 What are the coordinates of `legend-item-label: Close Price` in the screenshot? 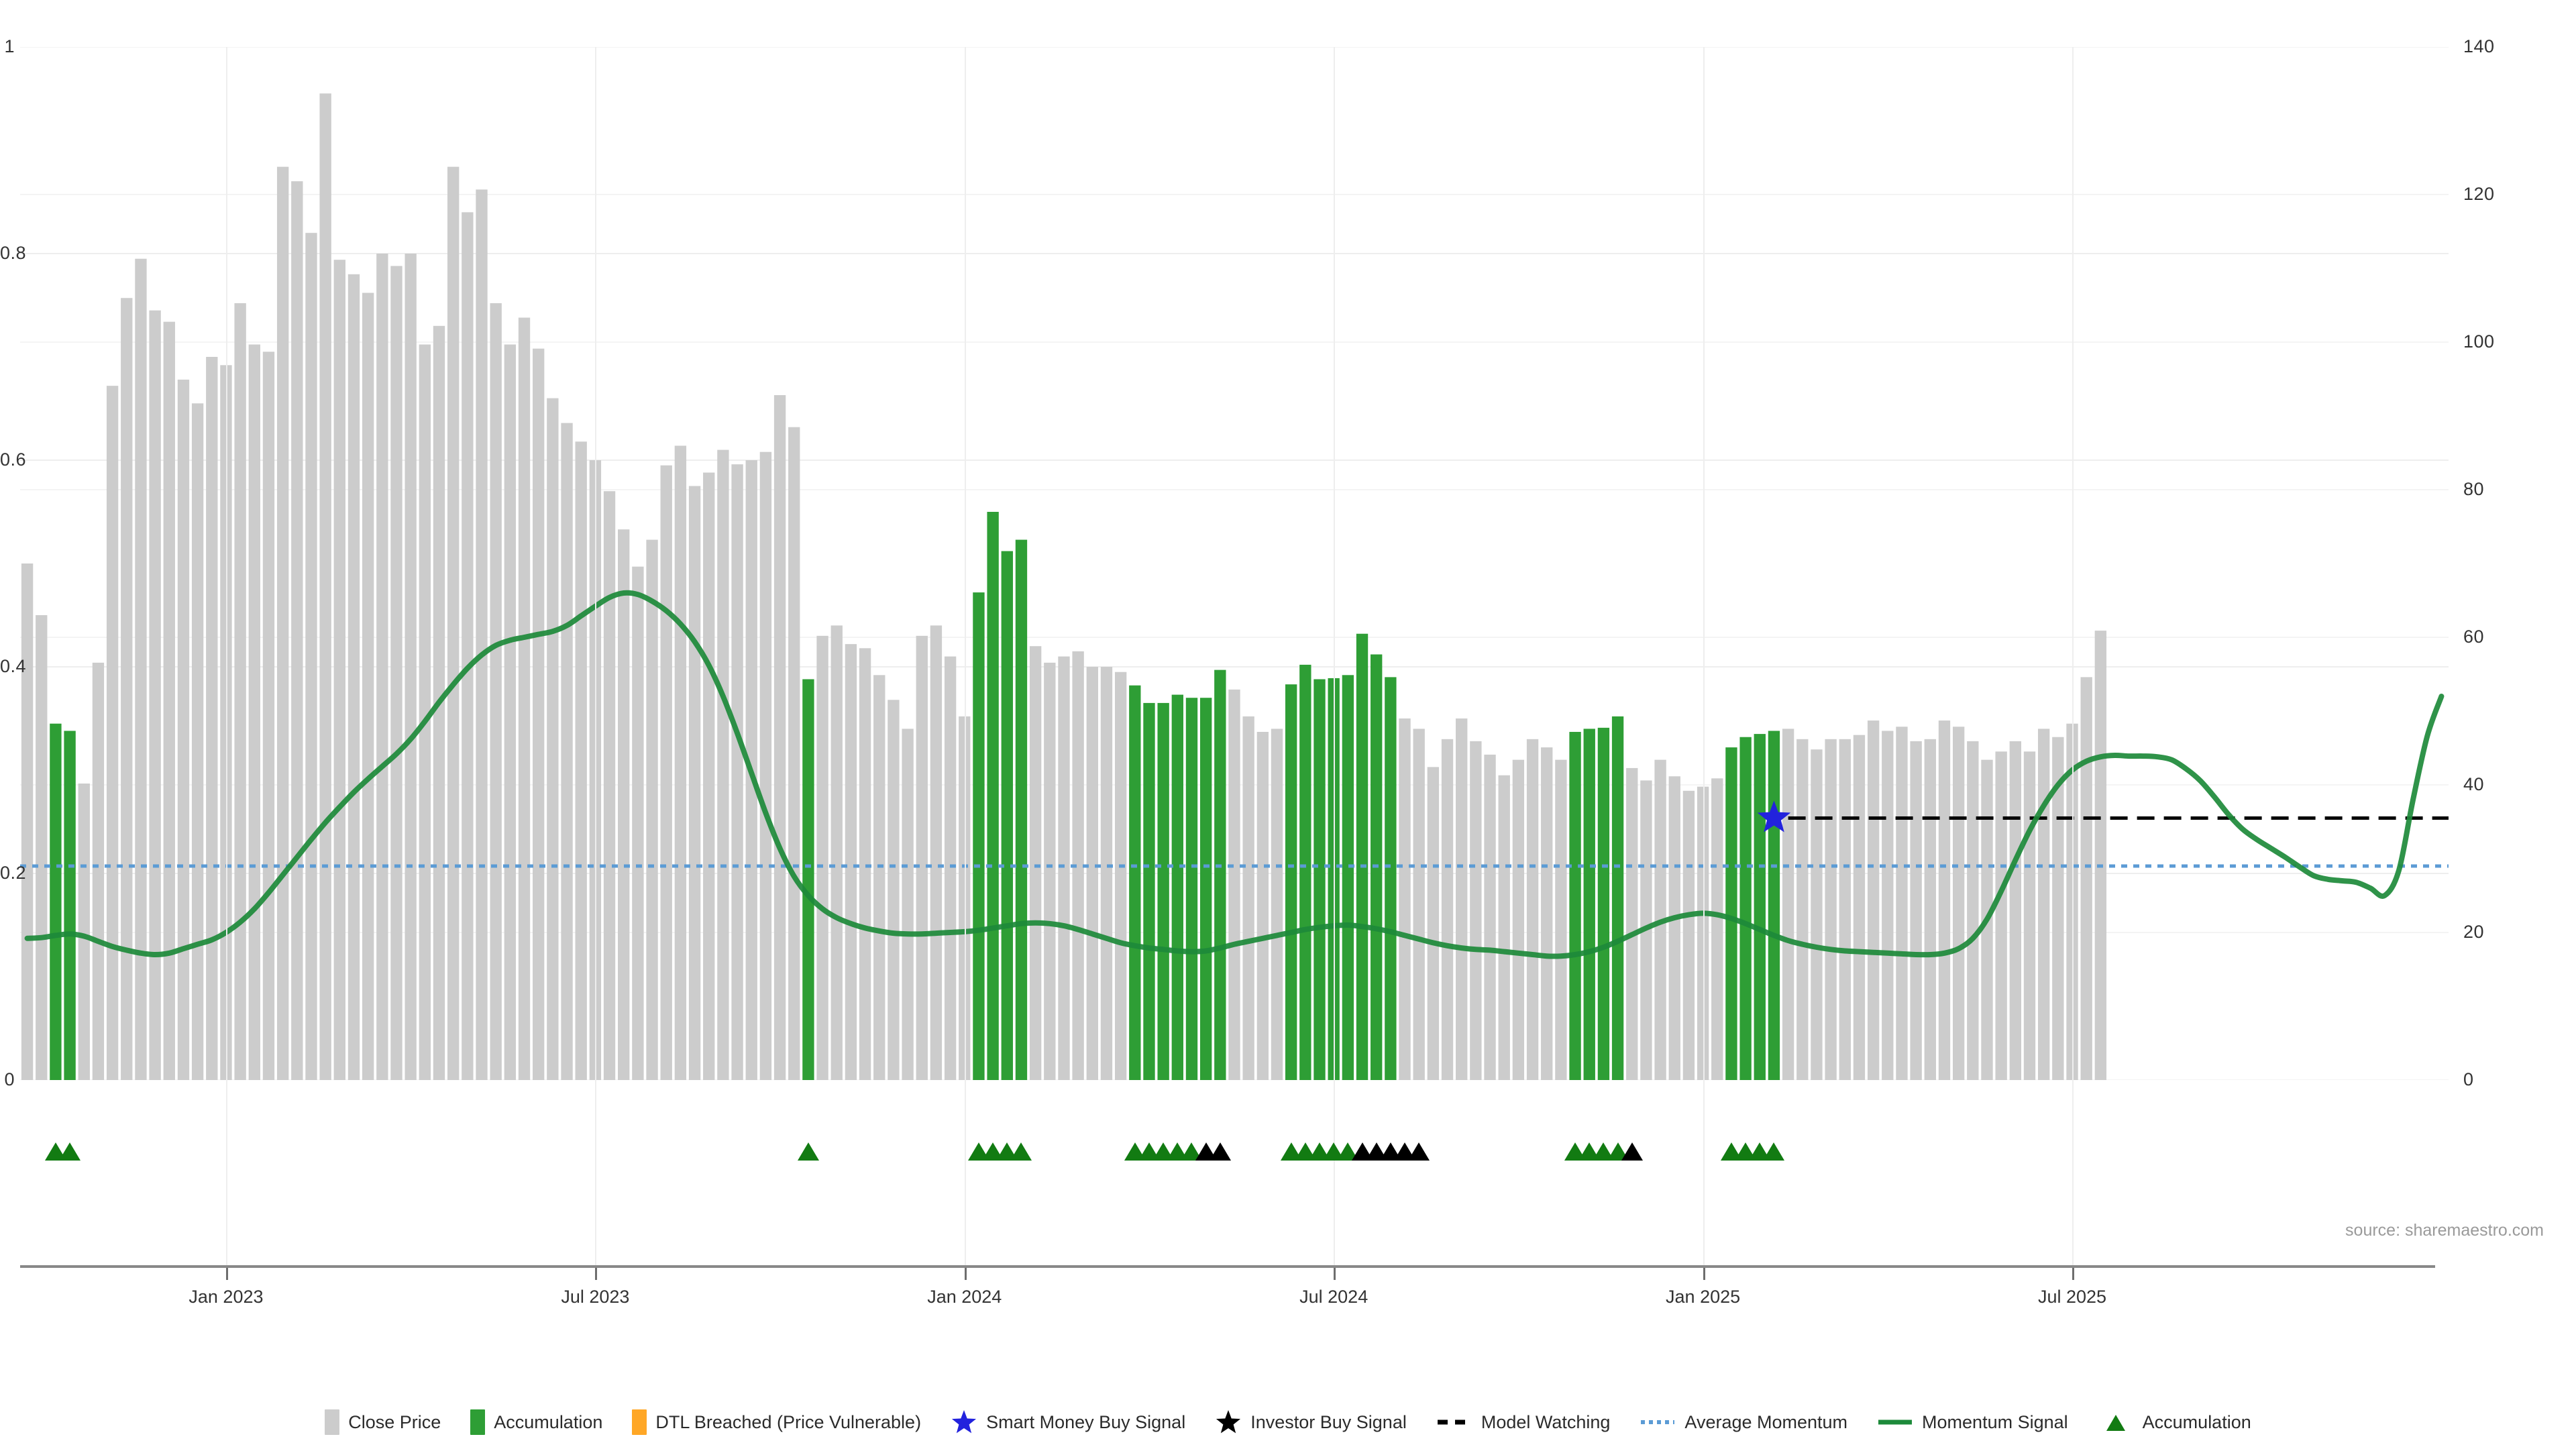 It's located at (394, 1421).